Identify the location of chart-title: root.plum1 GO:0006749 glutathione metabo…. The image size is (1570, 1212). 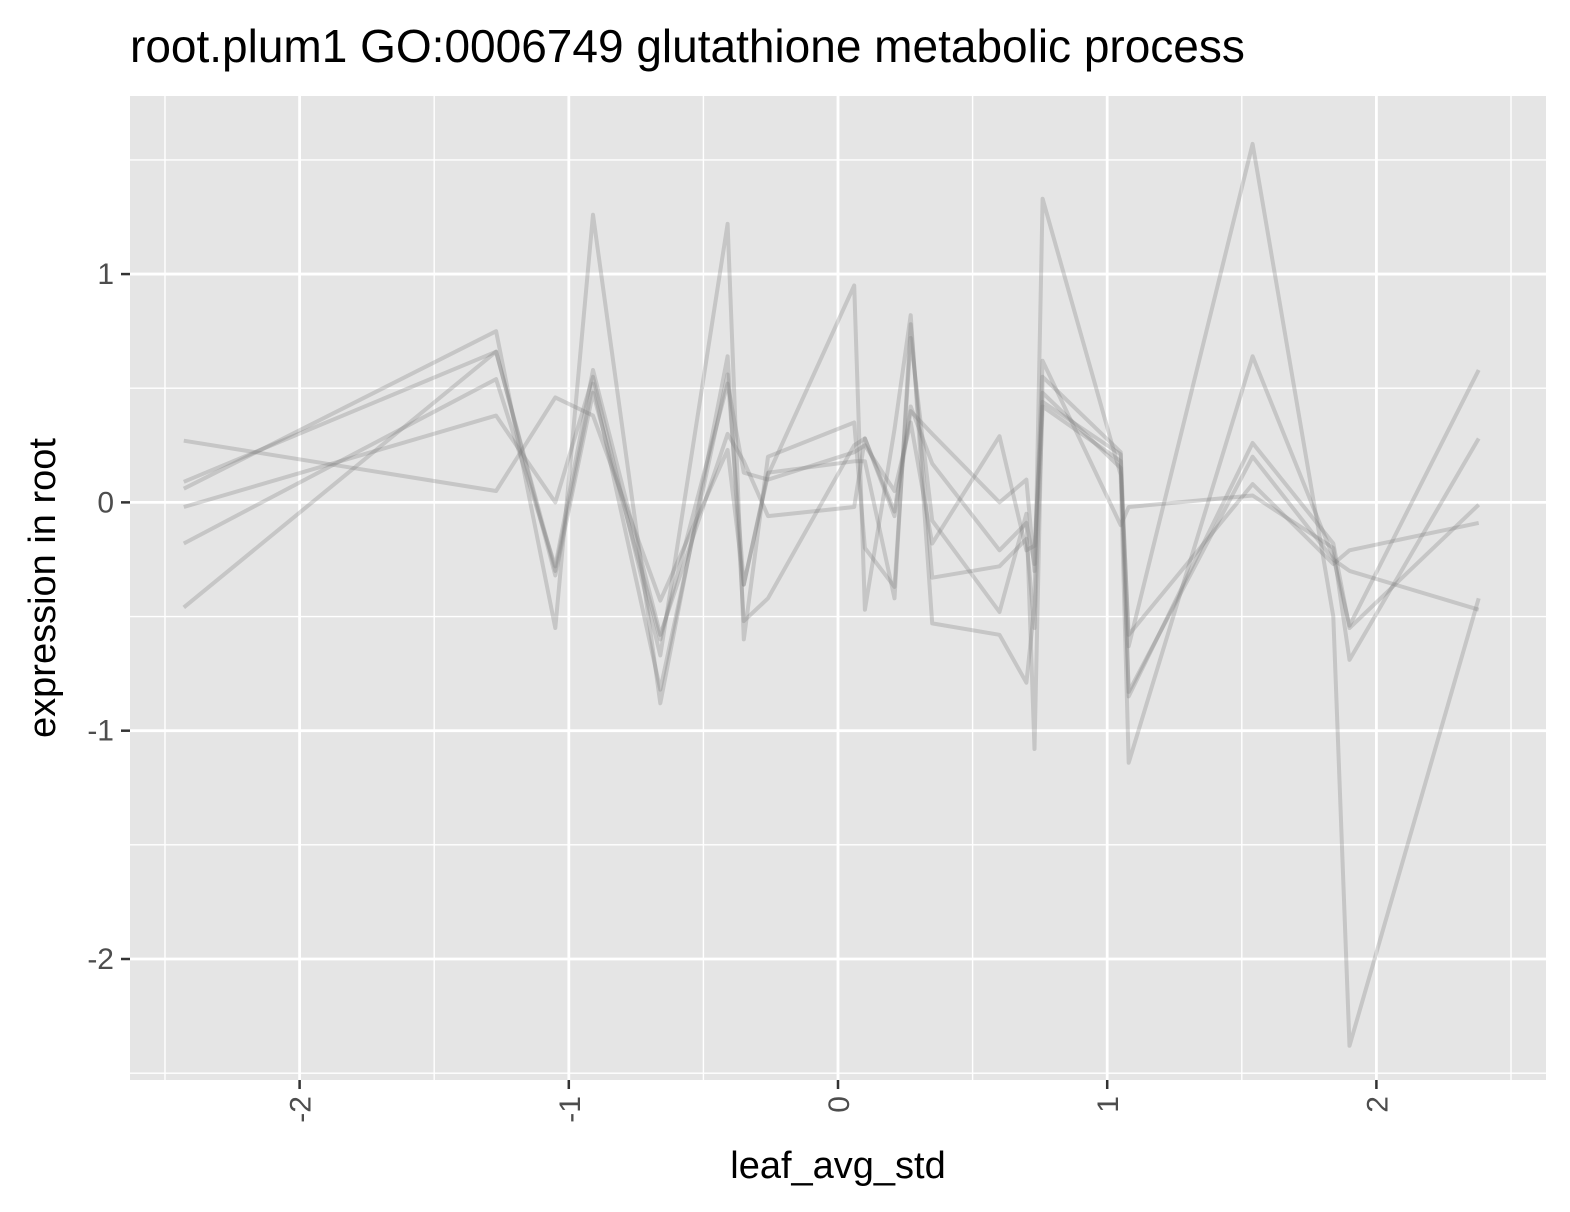
(687, 46).